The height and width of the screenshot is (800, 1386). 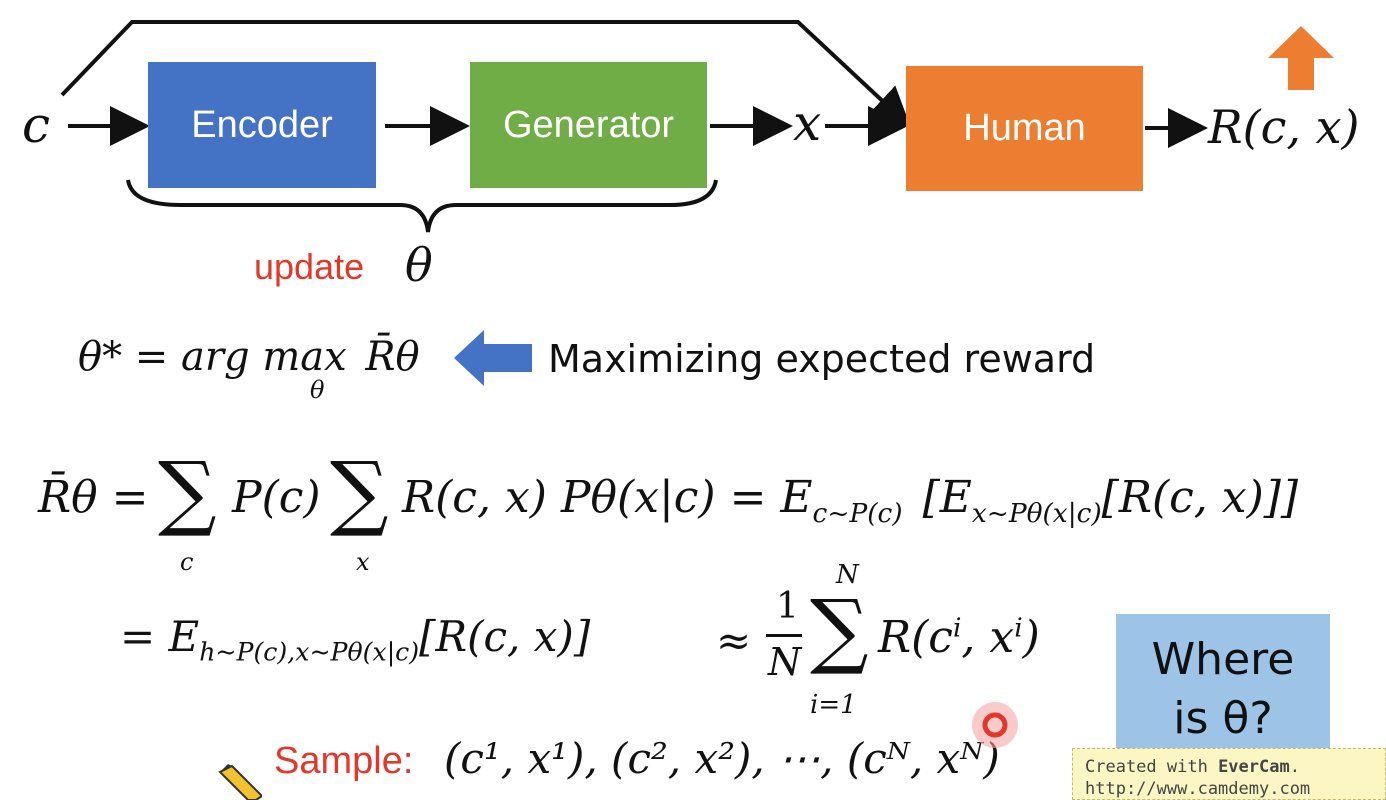 What do you see at coordinates (240, 782) in the screenshot?
I see `pencil-icon` at bounding box center [240, 782].